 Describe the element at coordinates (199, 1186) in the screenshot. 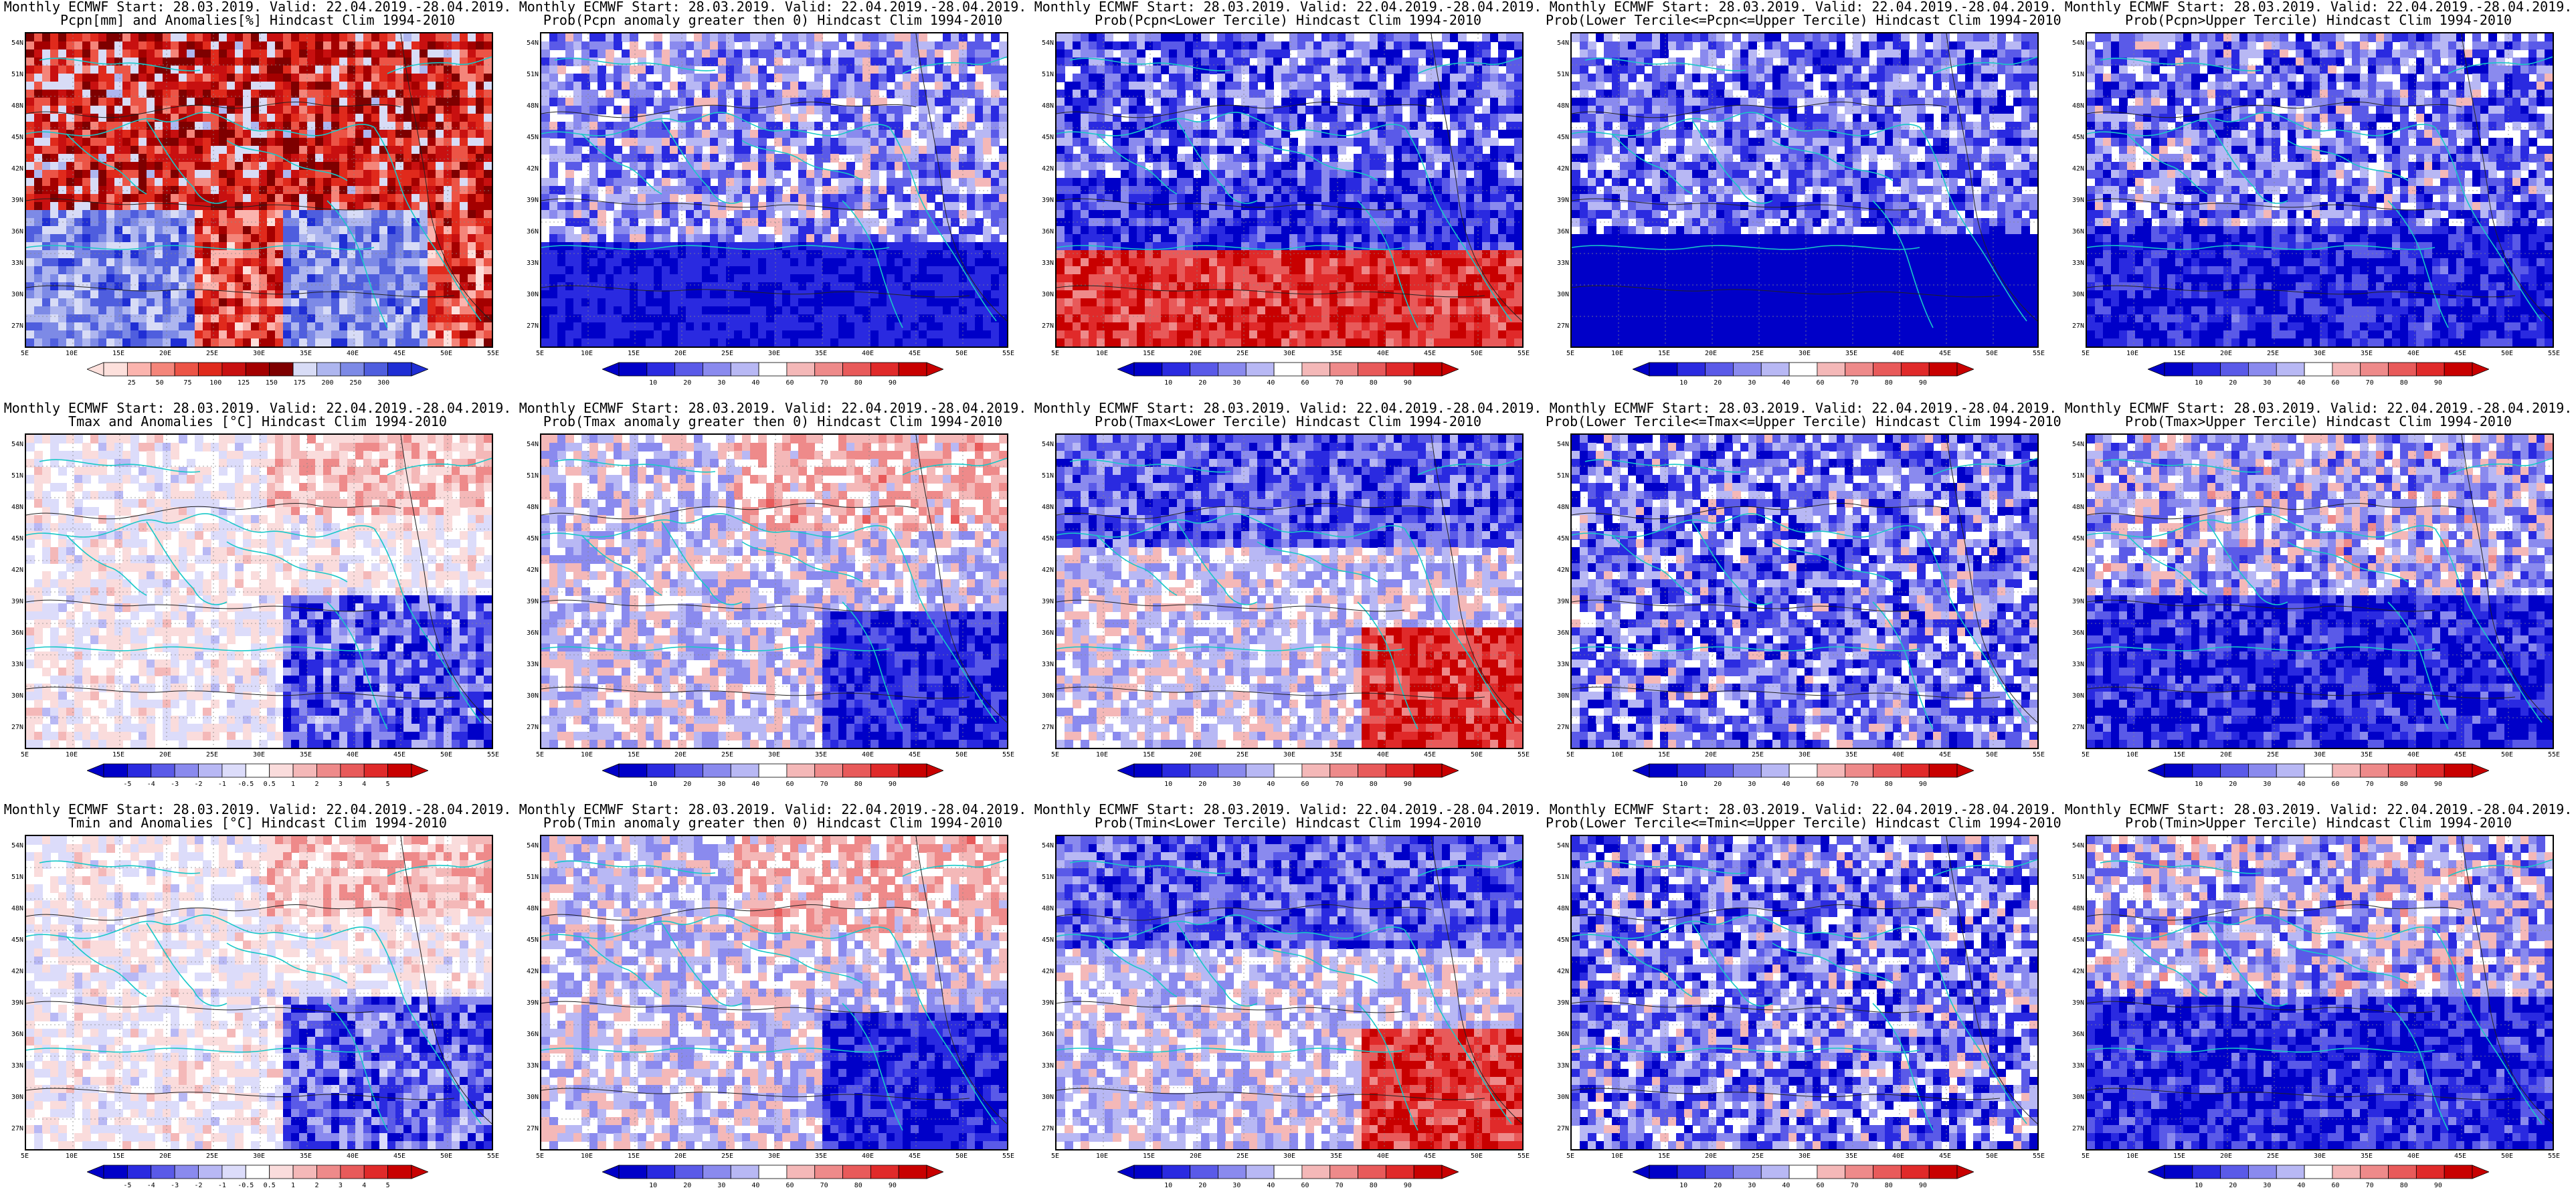

I see `colorbar-tick-label: -2` at that location.